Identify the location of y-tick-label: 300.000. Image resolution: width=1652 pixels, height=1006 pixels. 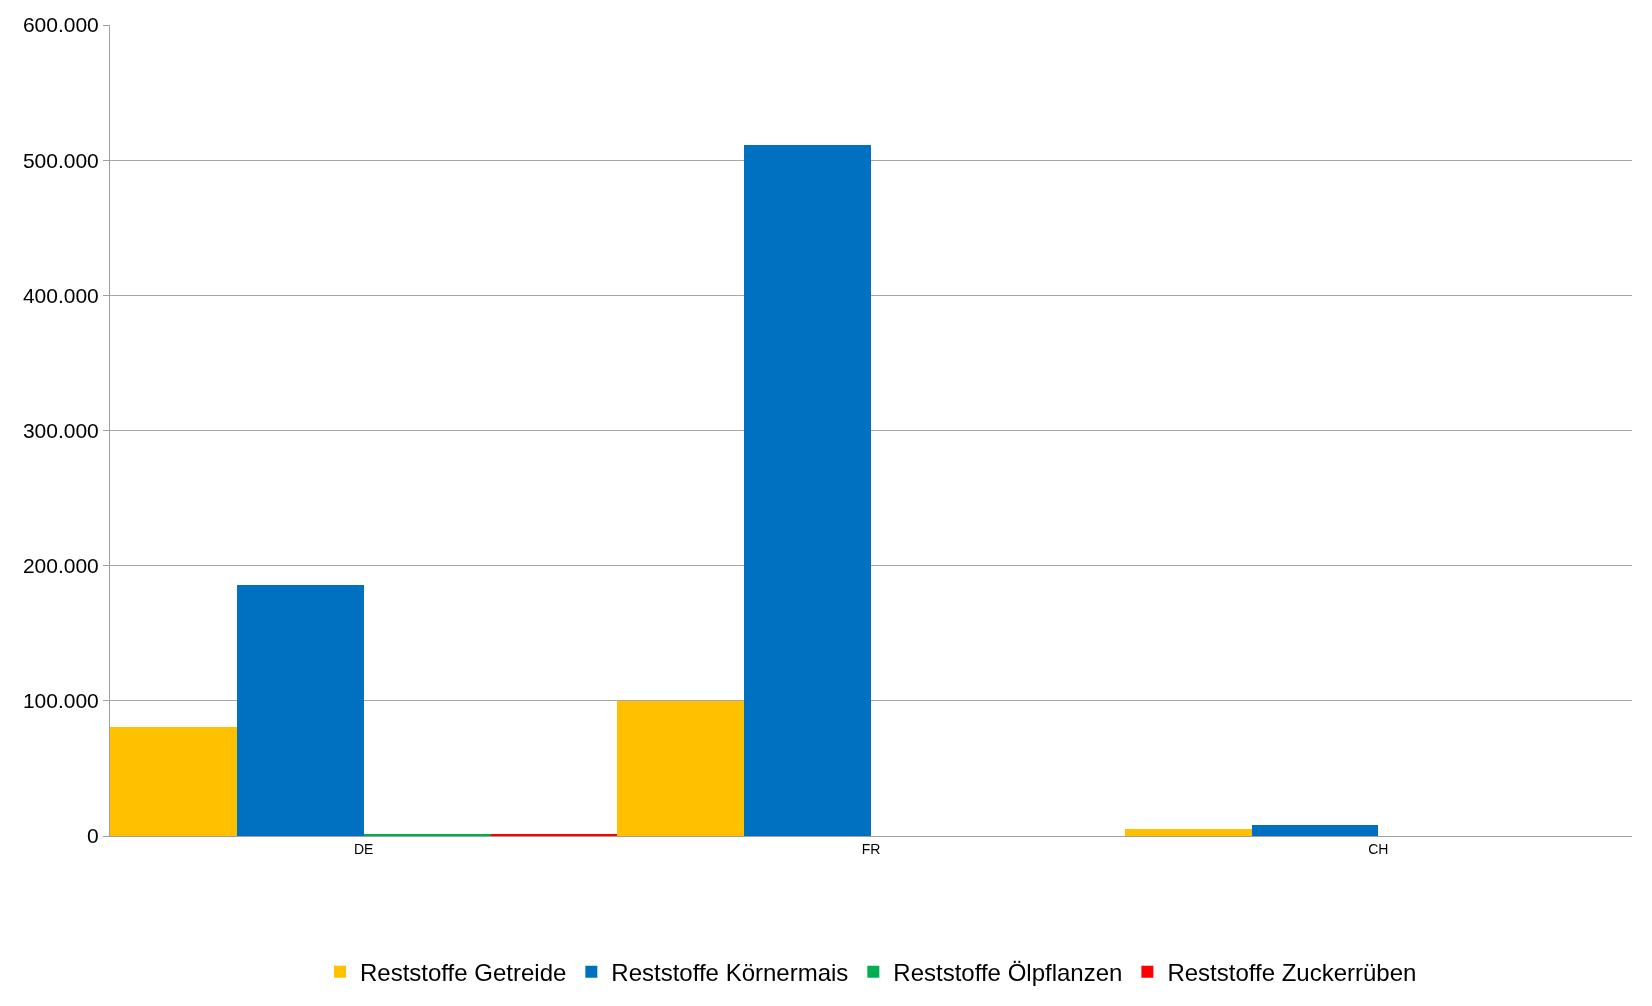
(60, 430).